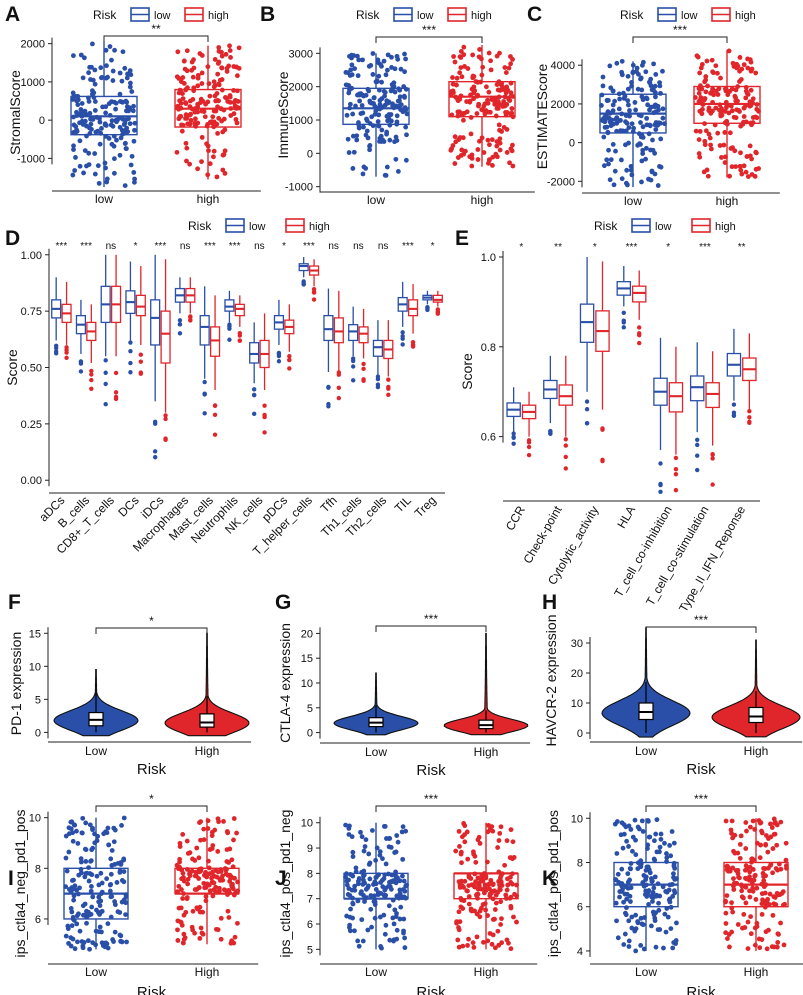 The width and height of the screenshot is (803, 995). Describe the element at coordinates (56, 309) in the screenshot. I see `box-aDCs-low` at that location.